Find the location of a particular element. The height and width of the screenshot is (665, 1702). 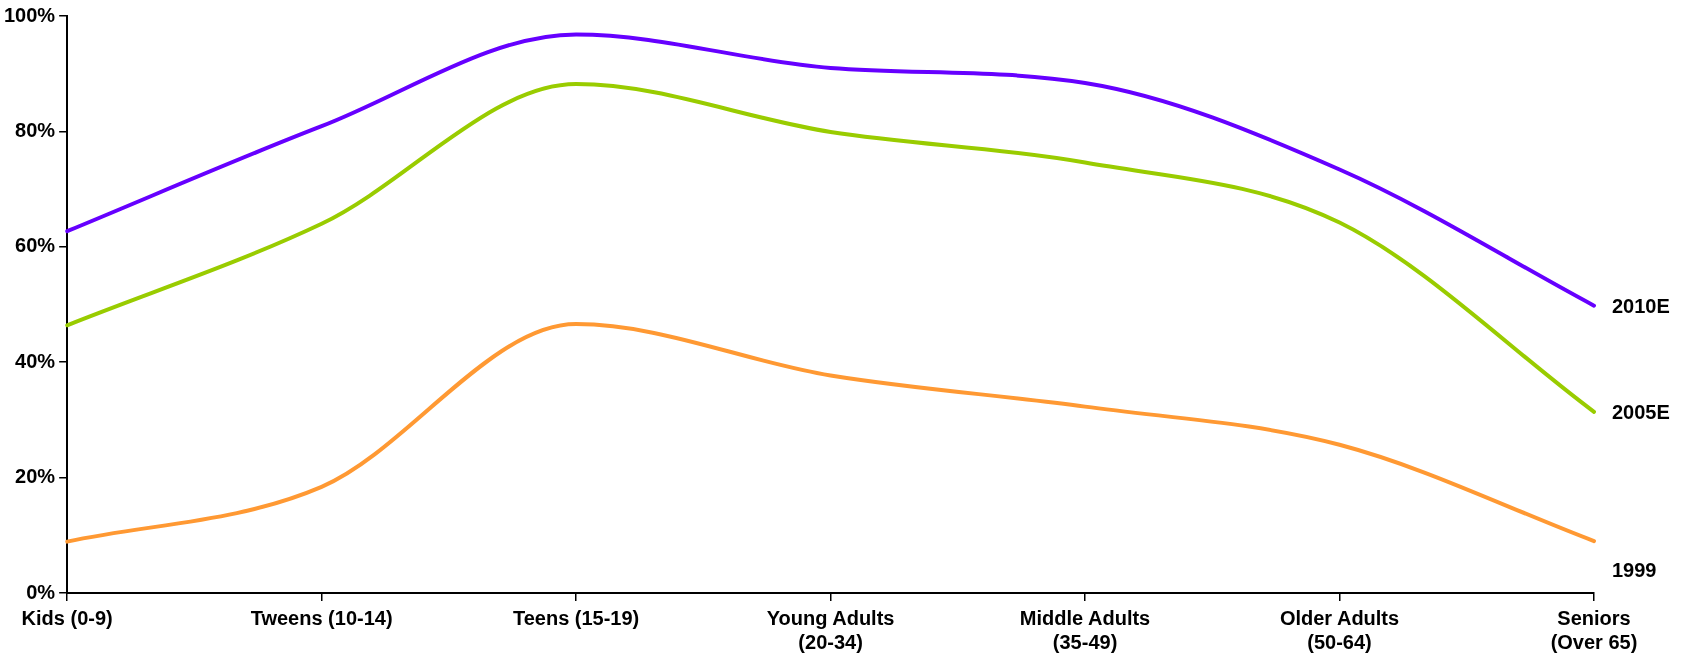

series-label: 2005E is located at coordinates (1641, 412).